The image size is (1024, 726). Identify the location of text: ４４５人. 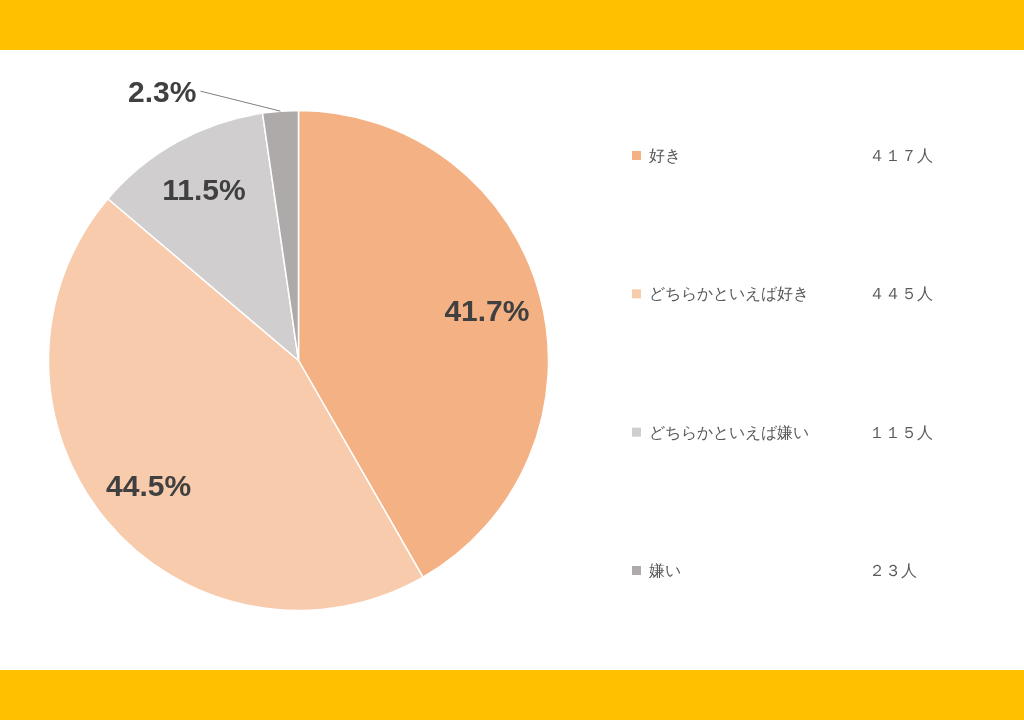
(900, 294).